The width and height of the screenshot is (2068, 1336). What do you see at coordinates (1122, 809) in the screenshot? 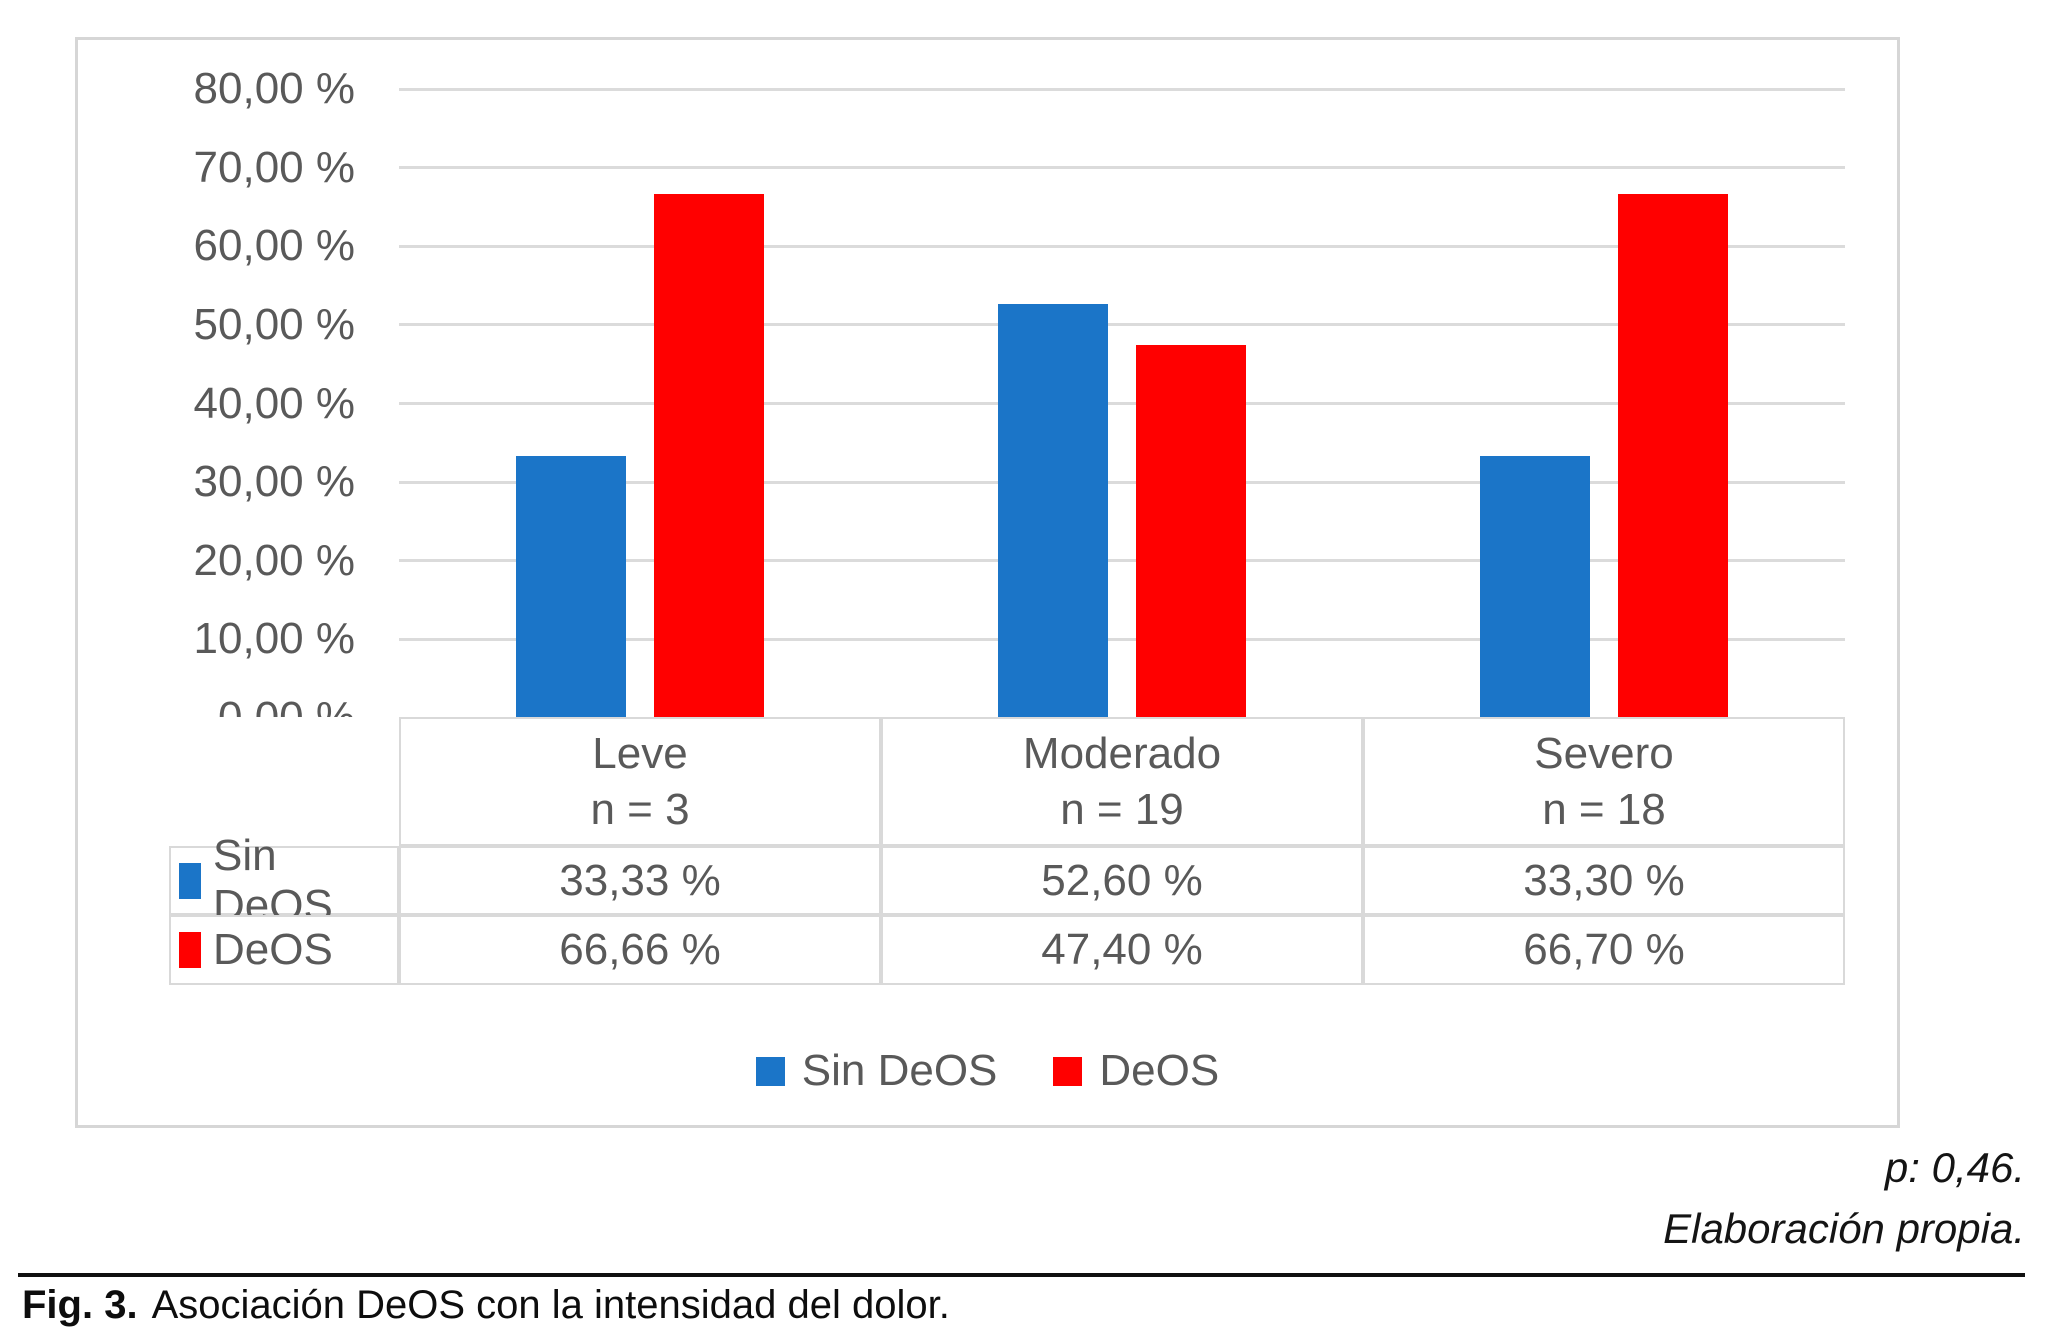
I see `table-category-sublabel: n = 19` at bounding box center [1122, 809].